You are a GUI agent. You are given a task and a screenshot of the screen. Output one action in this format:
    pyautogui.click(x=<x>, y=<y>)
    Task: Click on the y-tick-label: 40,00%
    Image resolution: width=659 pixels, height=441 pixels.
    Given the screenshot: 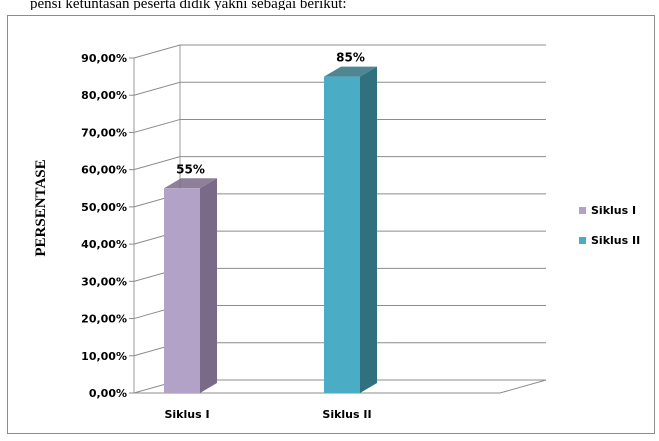 What is the action you would take?
    pyautogui.click(x=104, y=244)
    